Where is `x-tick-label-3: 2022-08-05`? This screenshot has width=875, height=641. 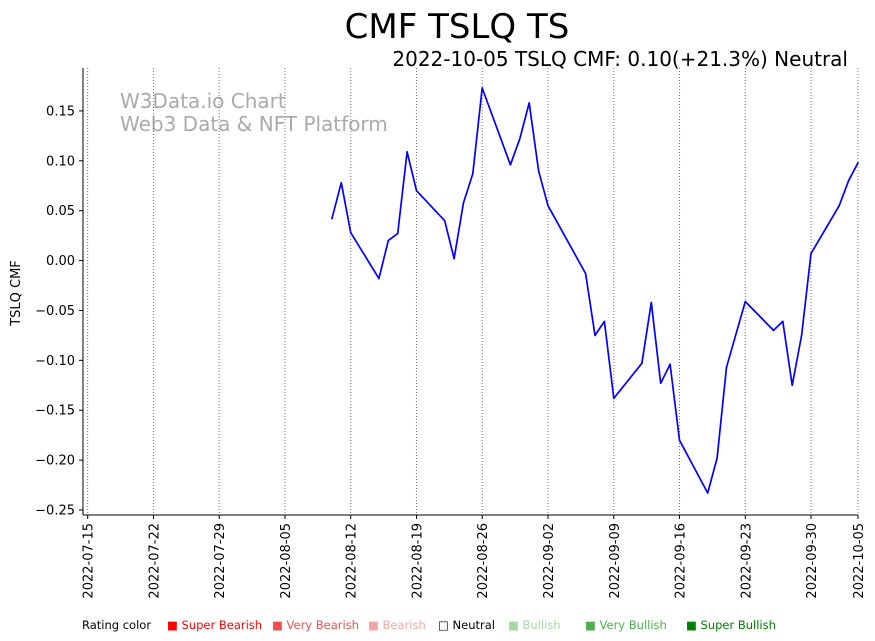 x-tick-label-3: 2022-08-05 is located at coordinates (286, 561).